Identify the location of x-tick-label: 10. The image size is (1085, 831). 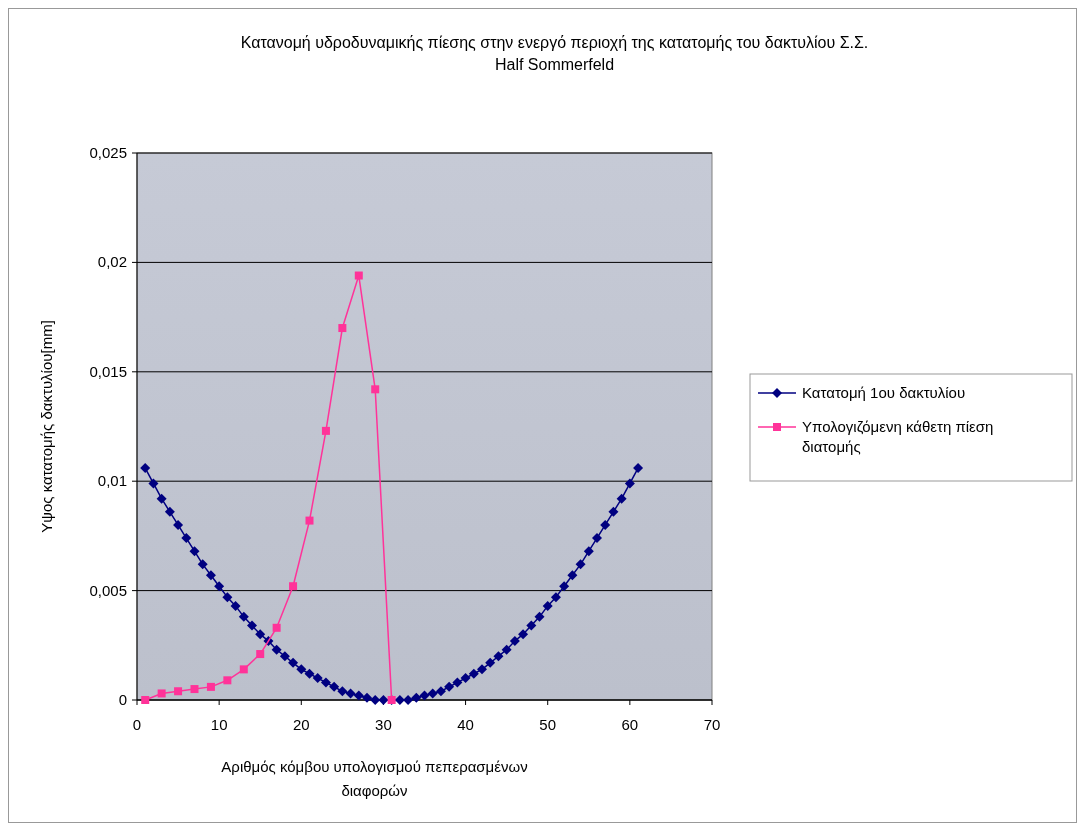
(219, 724).